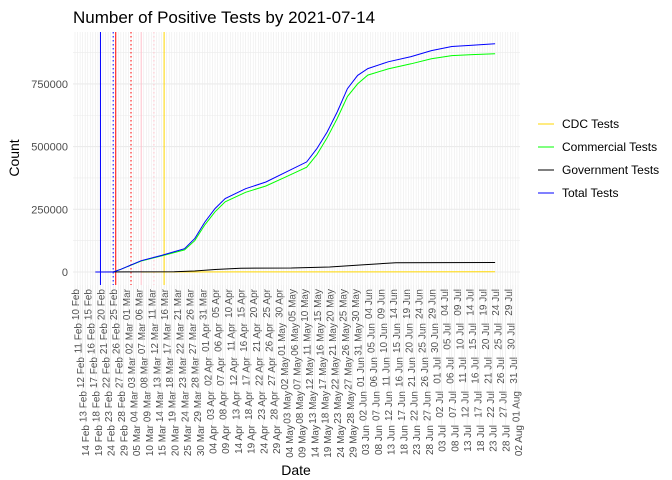 This screenshot has height=480, width=672. Describe the element at coordinates (147, 406) in the screenshot. I see `x-tick-label: 09 Mar` at that location.